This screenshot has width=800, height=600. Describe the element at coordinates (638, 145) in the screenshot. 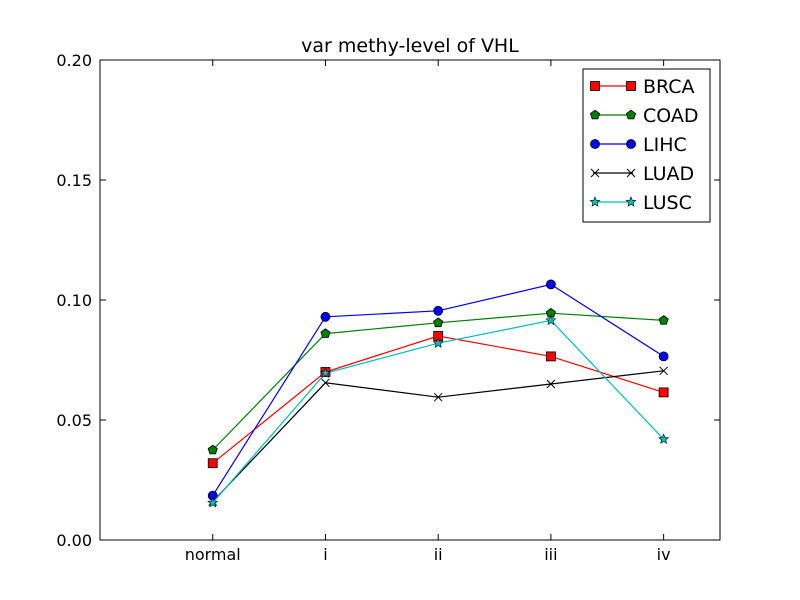

I see `legend-entry-lihc: LIHC` at that location.